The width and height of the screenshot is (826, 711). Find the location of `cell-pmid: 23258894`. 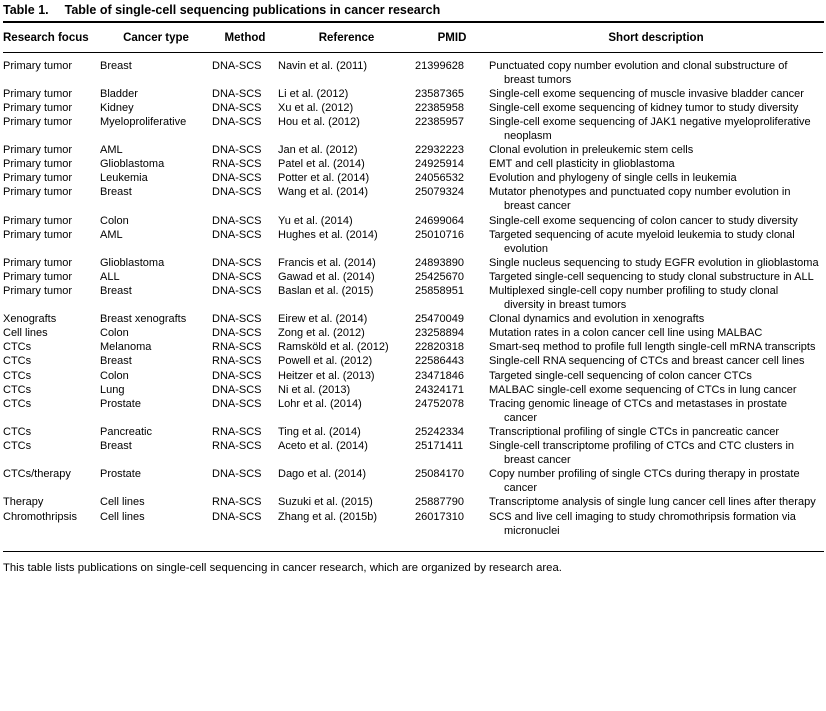

cell-pmid: 23258894 is located at coordinates (439, 333).